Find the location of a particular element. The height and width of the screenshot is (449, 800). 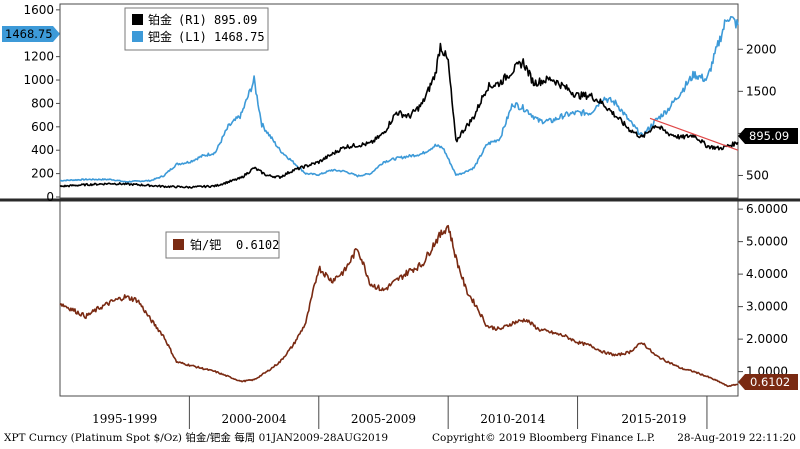

svg-text: 895.09 is located at coordinates (769, 136).